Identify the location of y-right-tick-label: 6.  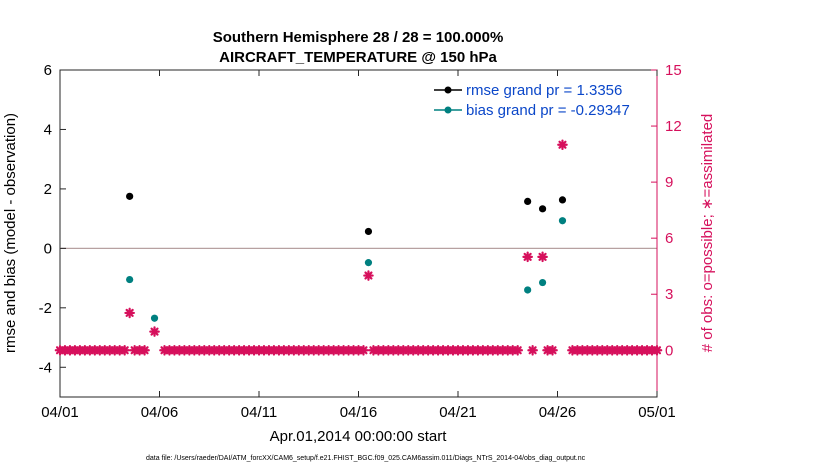
(669, 238).